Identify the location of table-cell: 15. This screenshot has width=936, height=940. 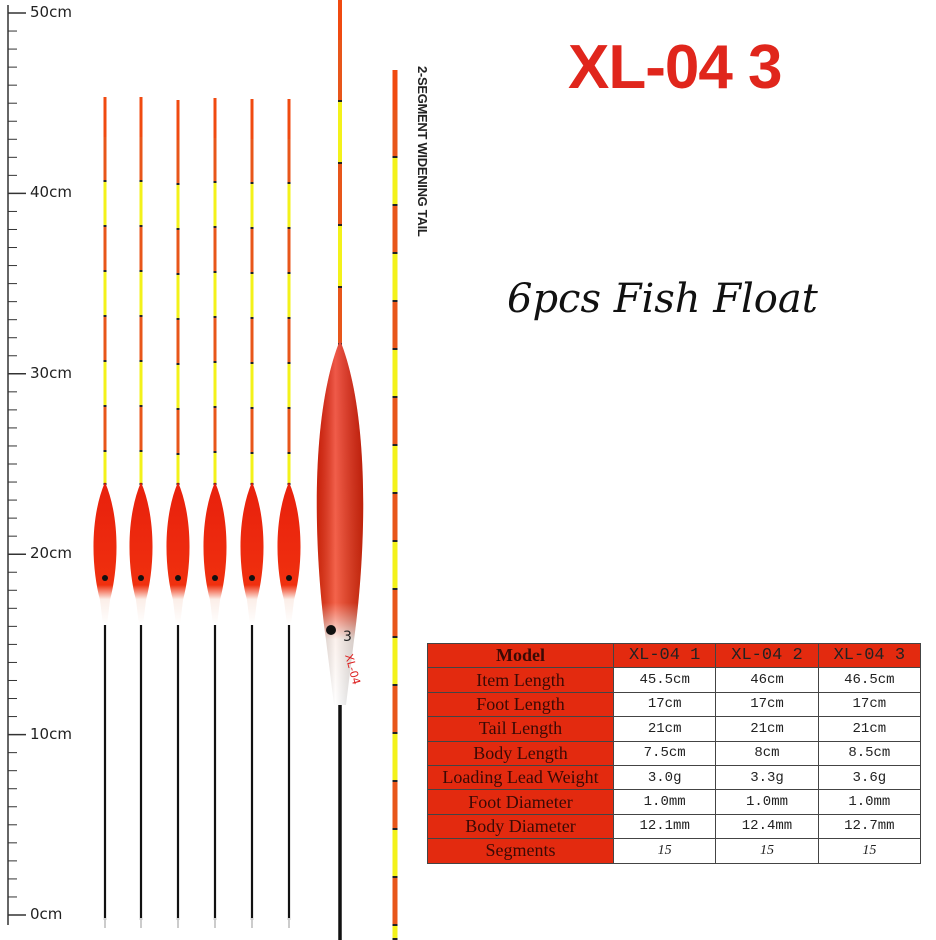
(664, 851).